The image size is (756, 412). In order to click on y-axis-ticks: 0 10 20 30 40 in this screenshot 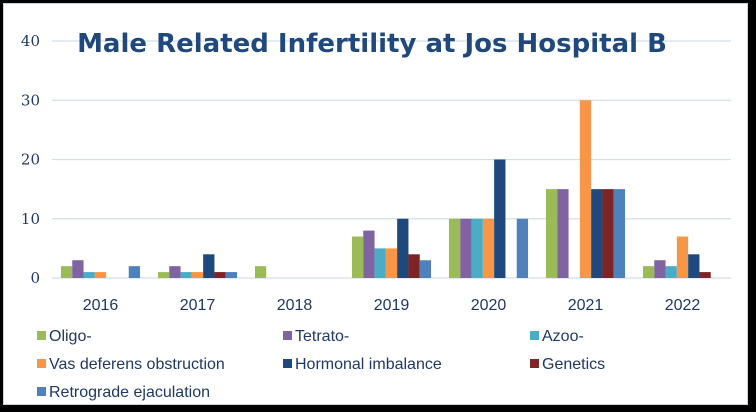, I will do `click(30, 159)`.